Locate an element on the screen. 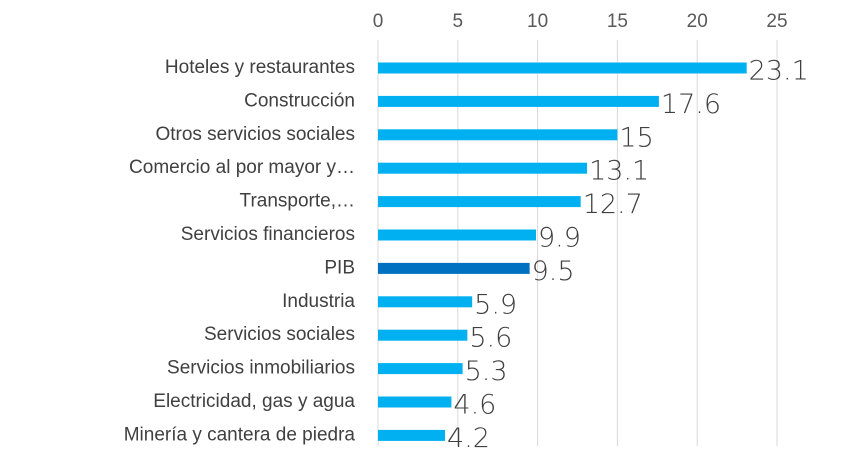 The height and width of the screenshot is (451, 841). y-tick-label: Electricidad, gas y agua is located at coordinates (254, 401).